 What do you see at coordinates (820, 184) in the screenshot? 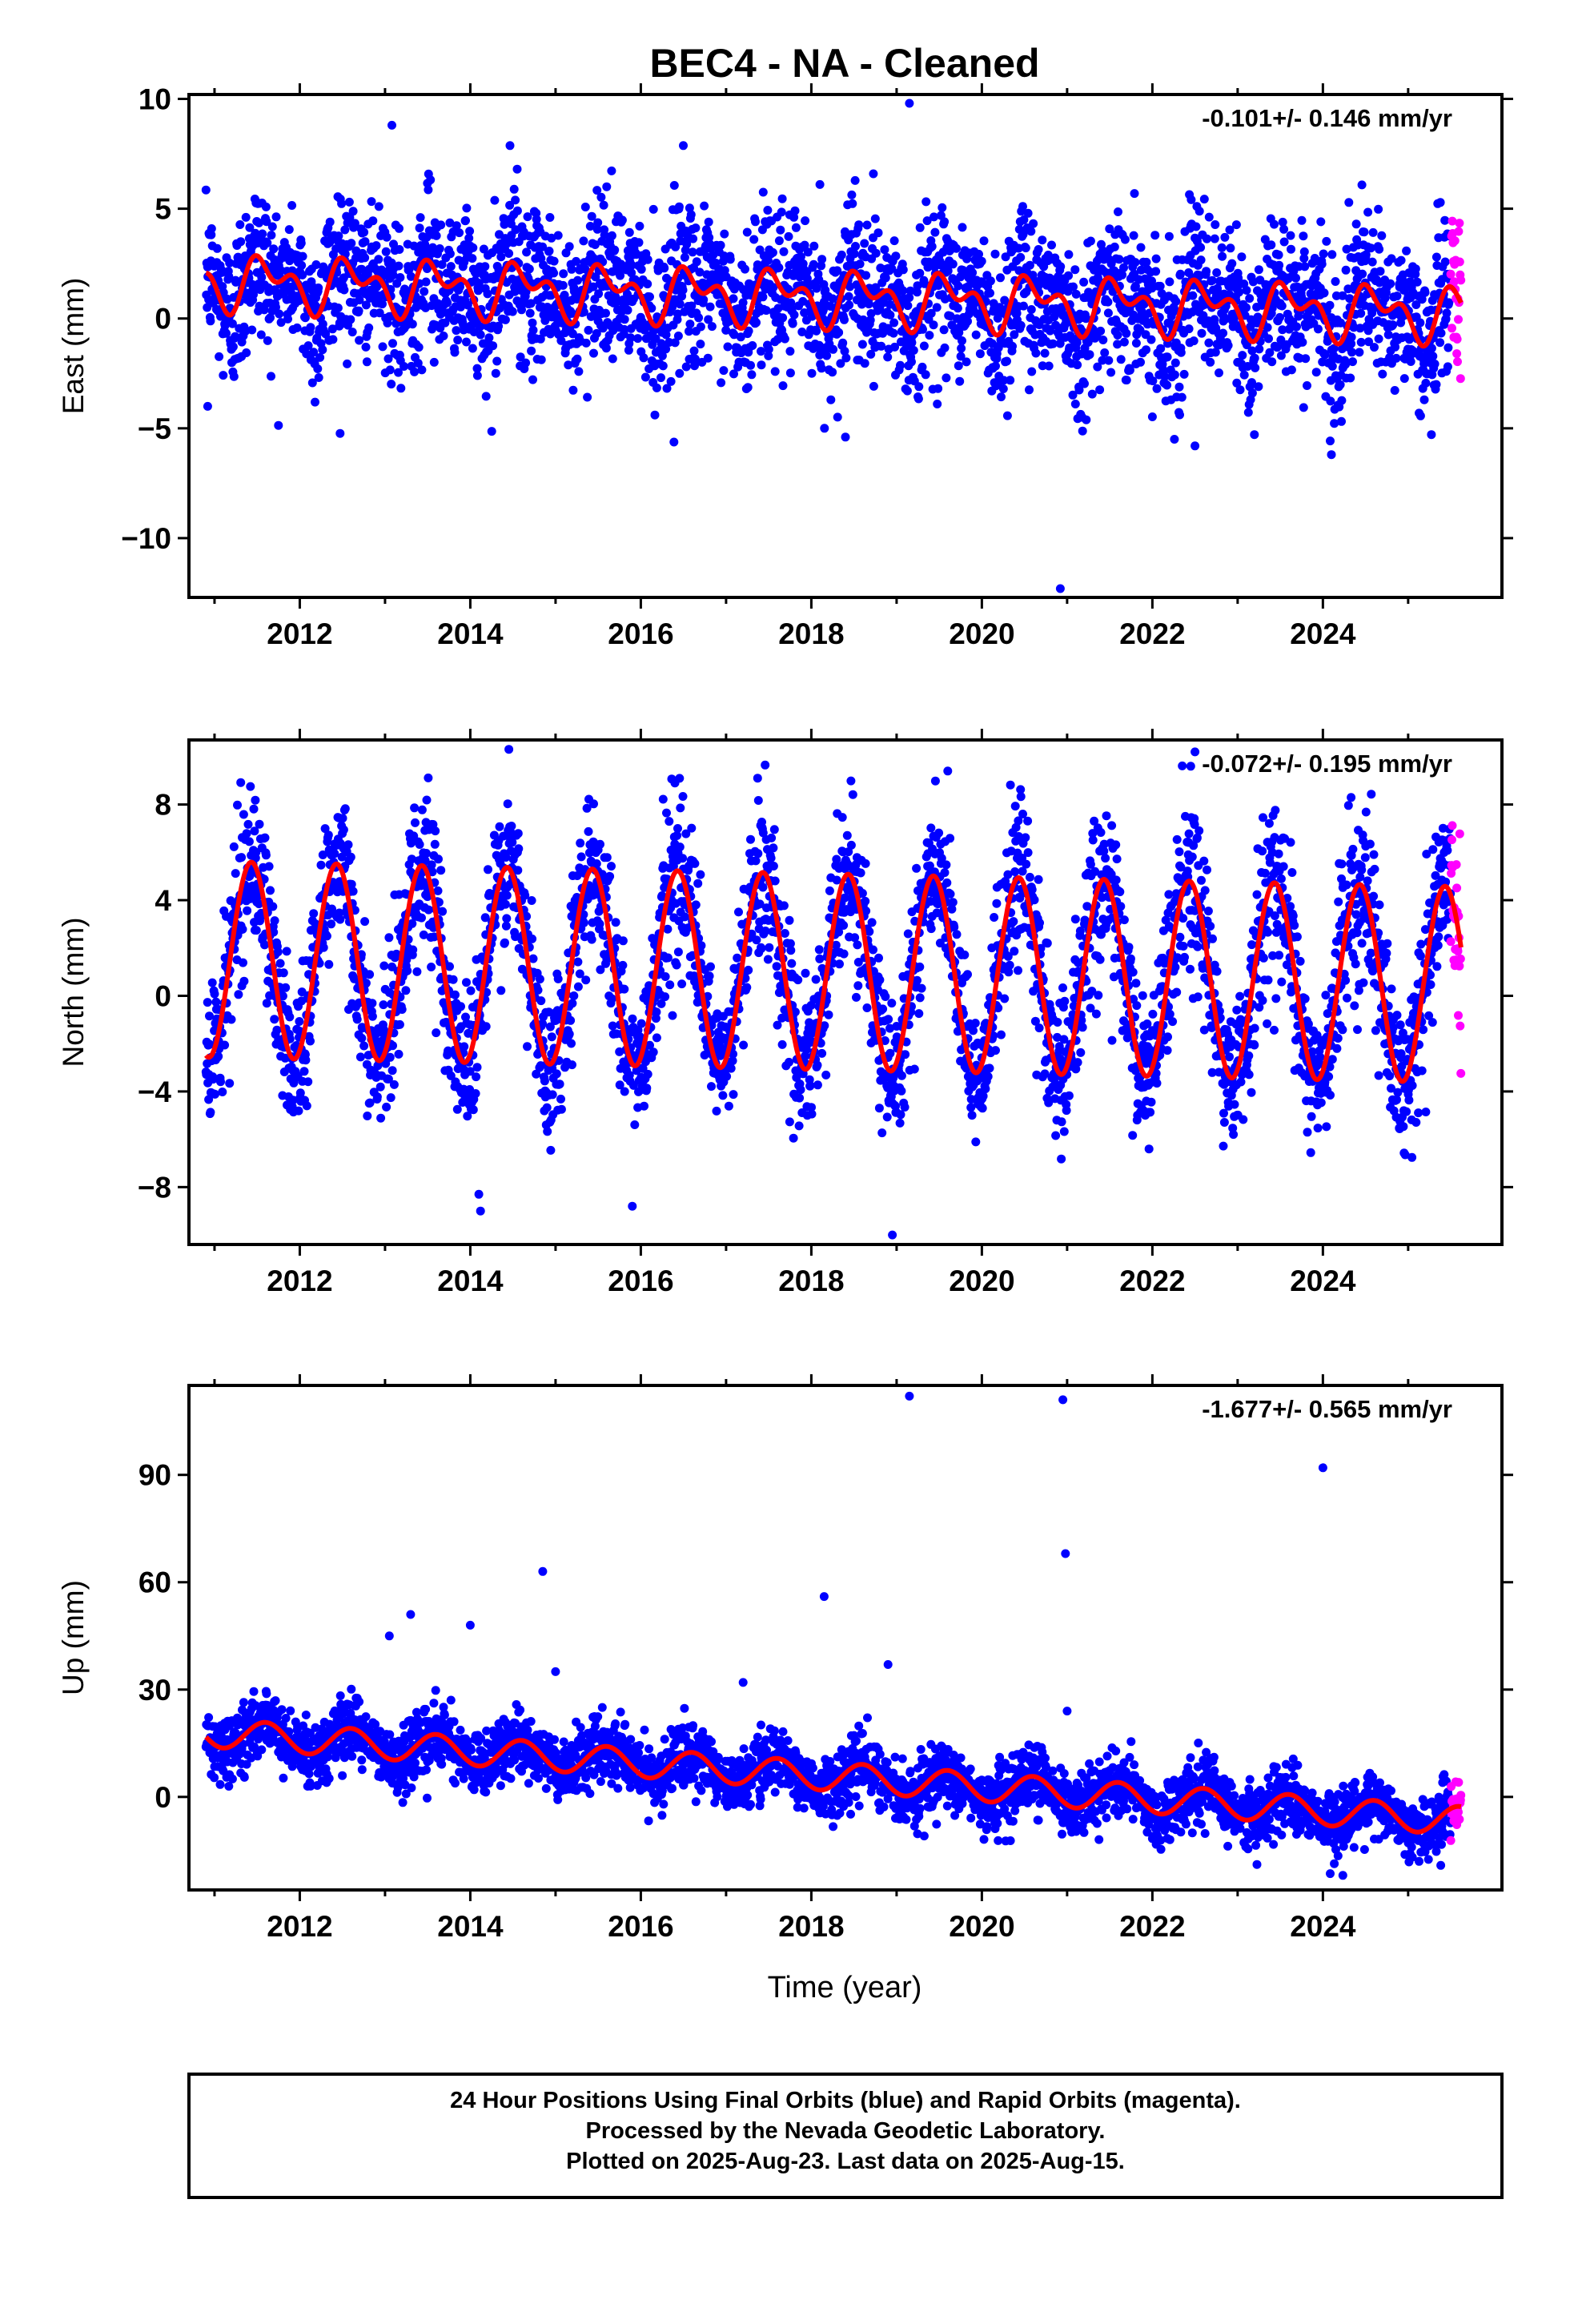
I see `outlier-point` at bounding box center [820, 184].